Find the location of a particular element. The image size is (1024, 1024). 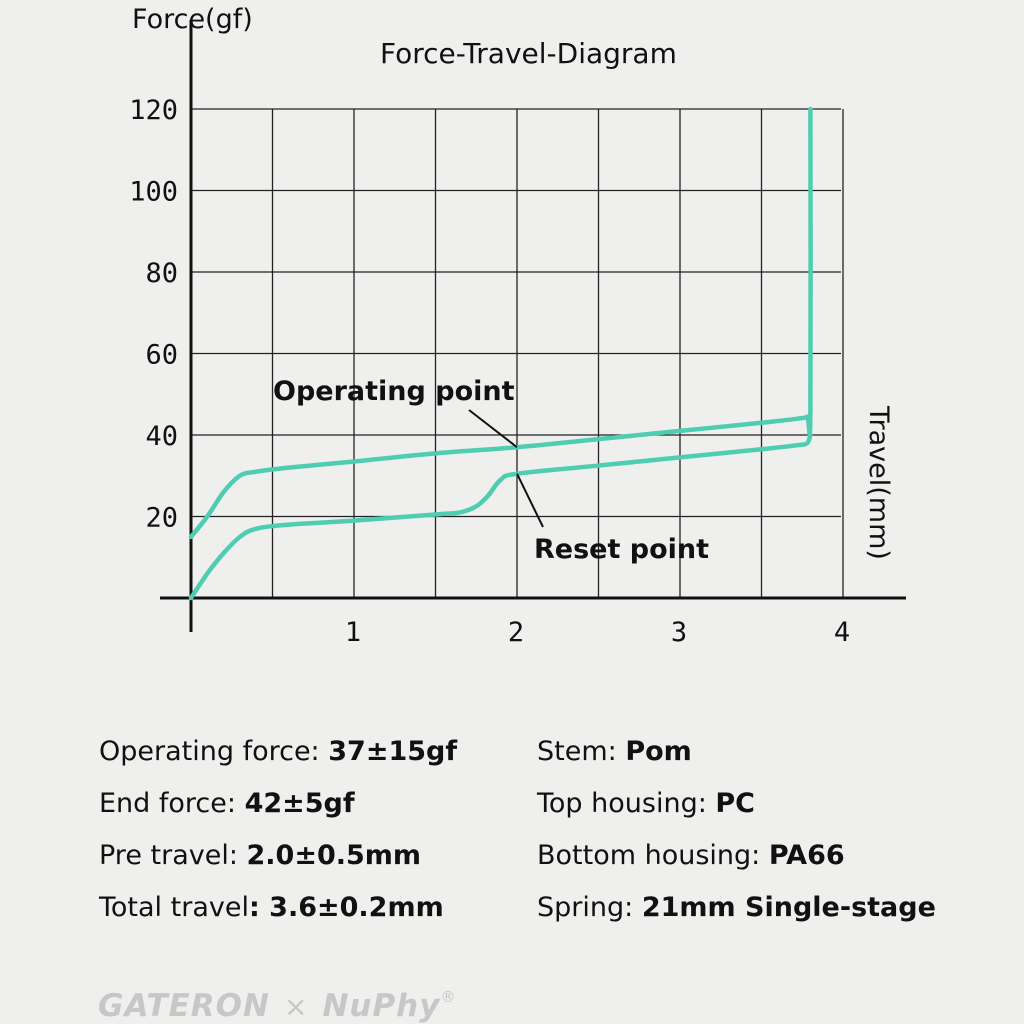

spec-spring: Spring: 21mm Single-stage is located at coordinates (736, 908).